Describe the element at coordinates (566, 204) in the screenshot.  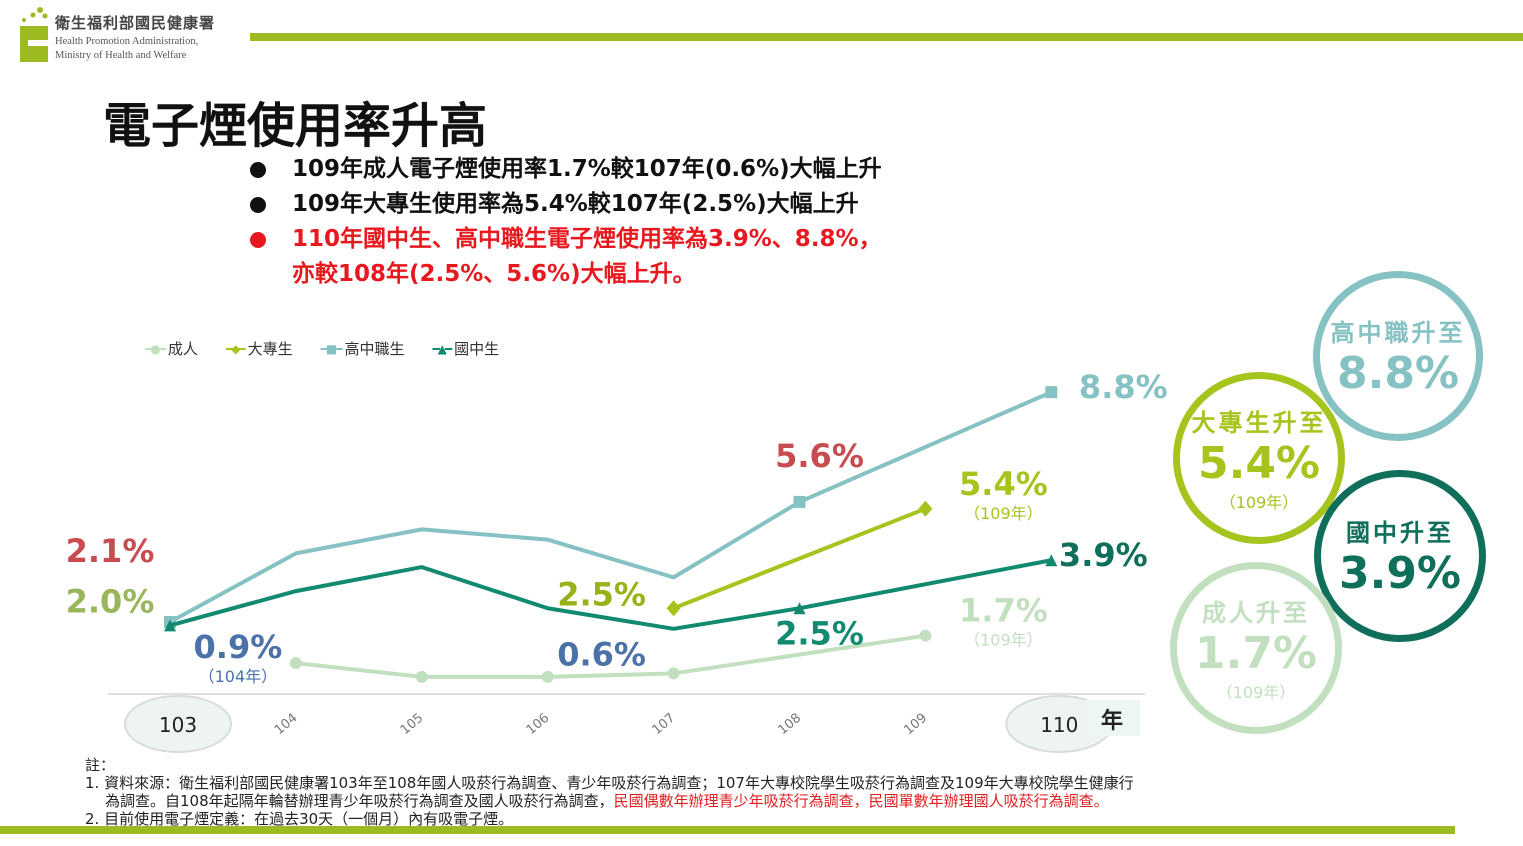
I see `bullet-item: 109年大專生使用率為5.4%較107年(2.5%)大幅上升` at that location.